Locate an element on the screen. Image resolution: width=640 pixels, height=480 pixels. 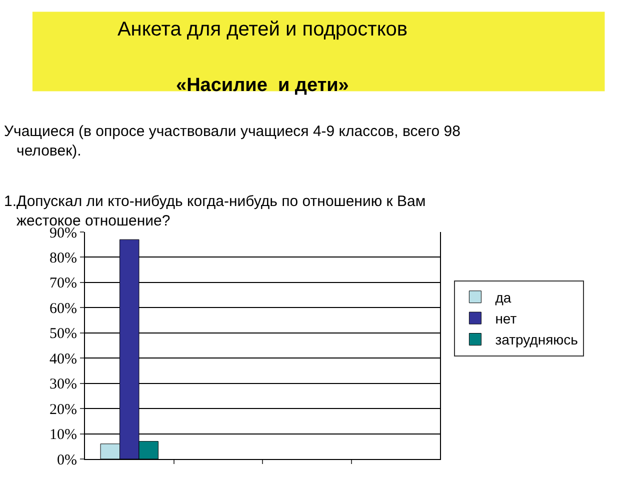
y-tick-label: 80% is located at coordinates (63, 258).